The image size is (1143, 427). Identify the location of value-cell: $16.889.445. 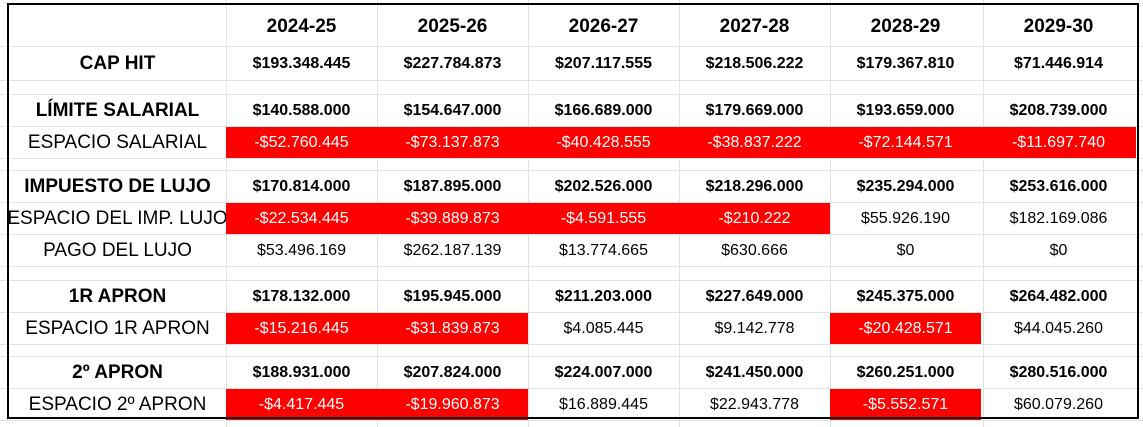
(603, 404).